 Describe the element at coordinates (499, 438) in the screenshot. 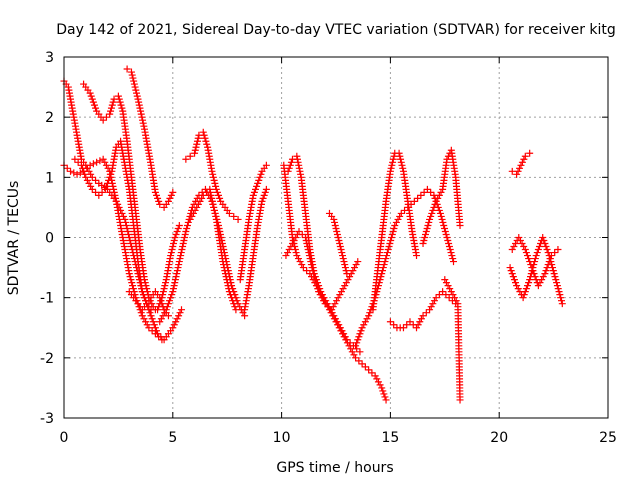

I see `x-tick-label: 20` at that location.